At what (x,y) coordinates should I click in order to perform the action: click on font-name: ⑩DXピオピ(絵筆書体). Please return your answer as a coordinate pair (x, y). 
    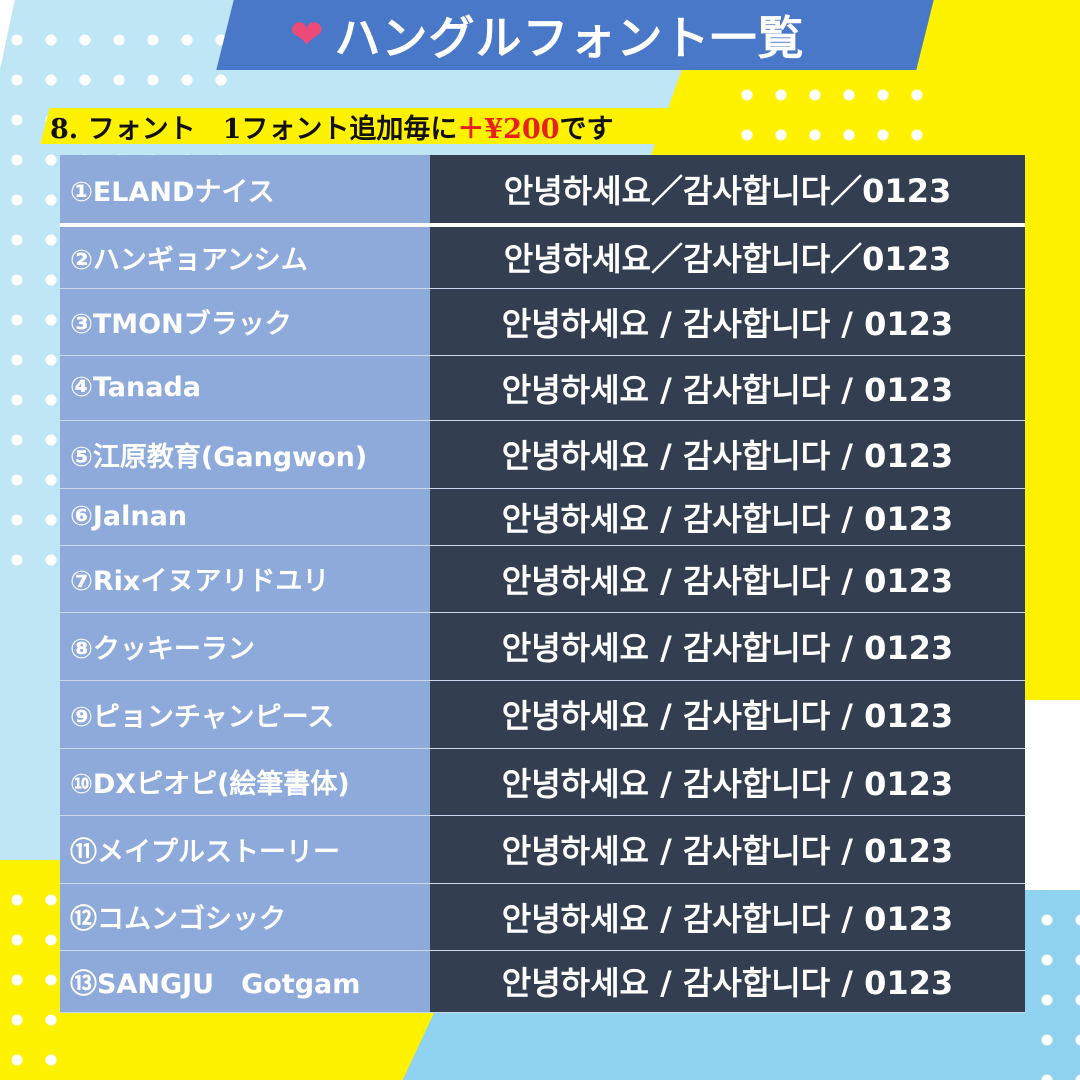
    Looking at the image, I should click on (245, 782).